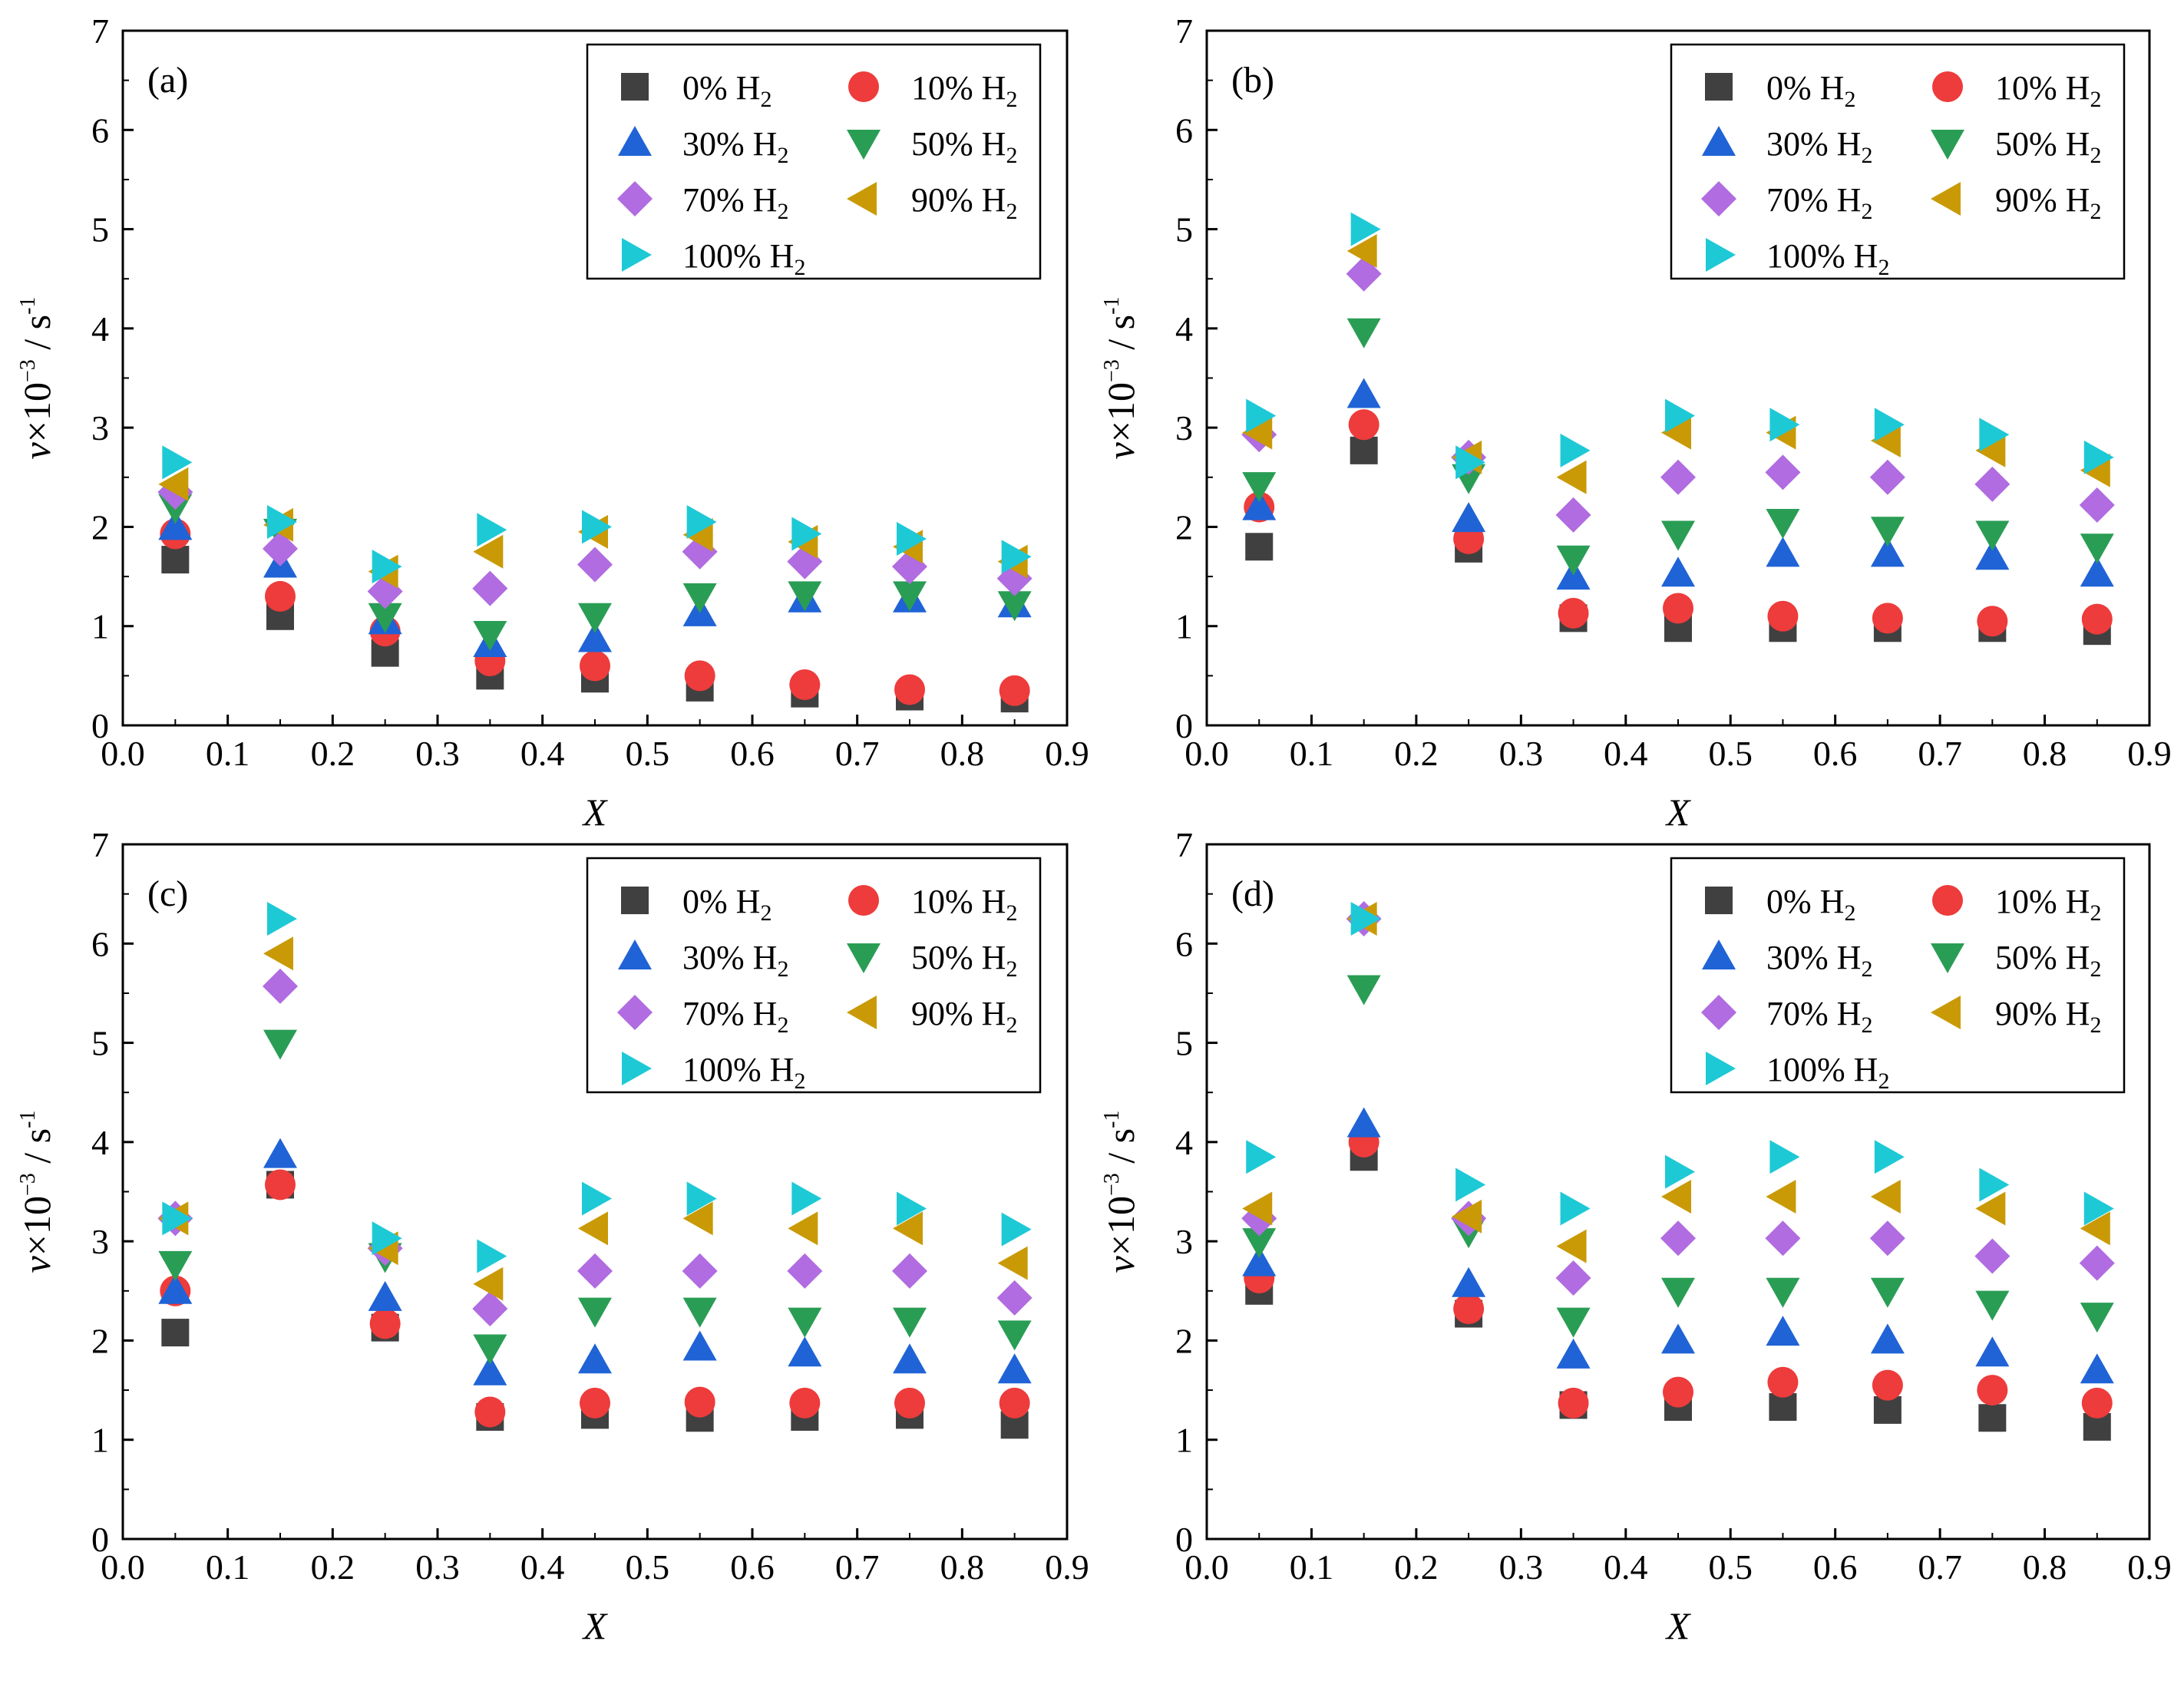  I want to click on panel-label: (a), so click(167, 80).